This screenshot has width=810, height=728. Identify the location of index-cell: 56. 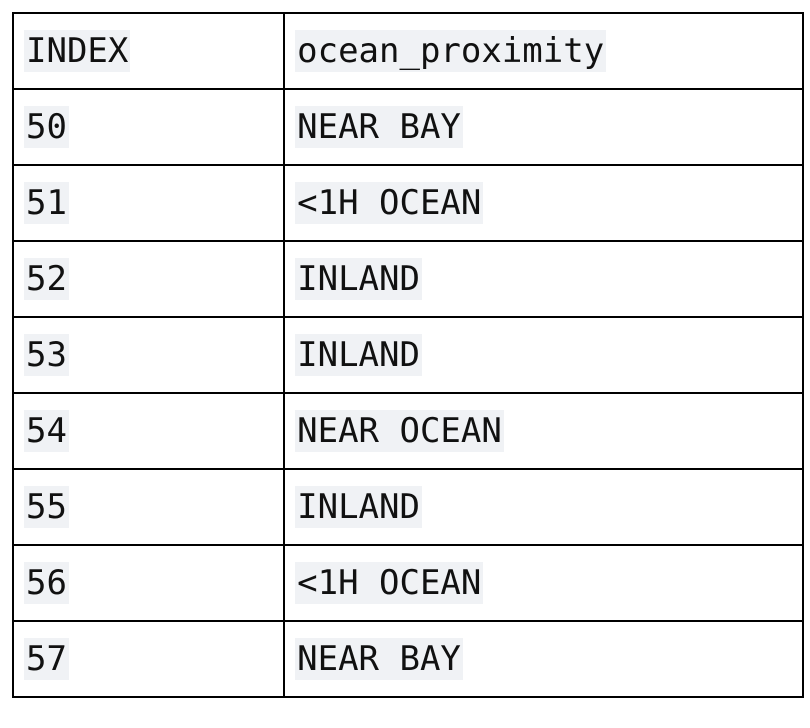
(148, 583).